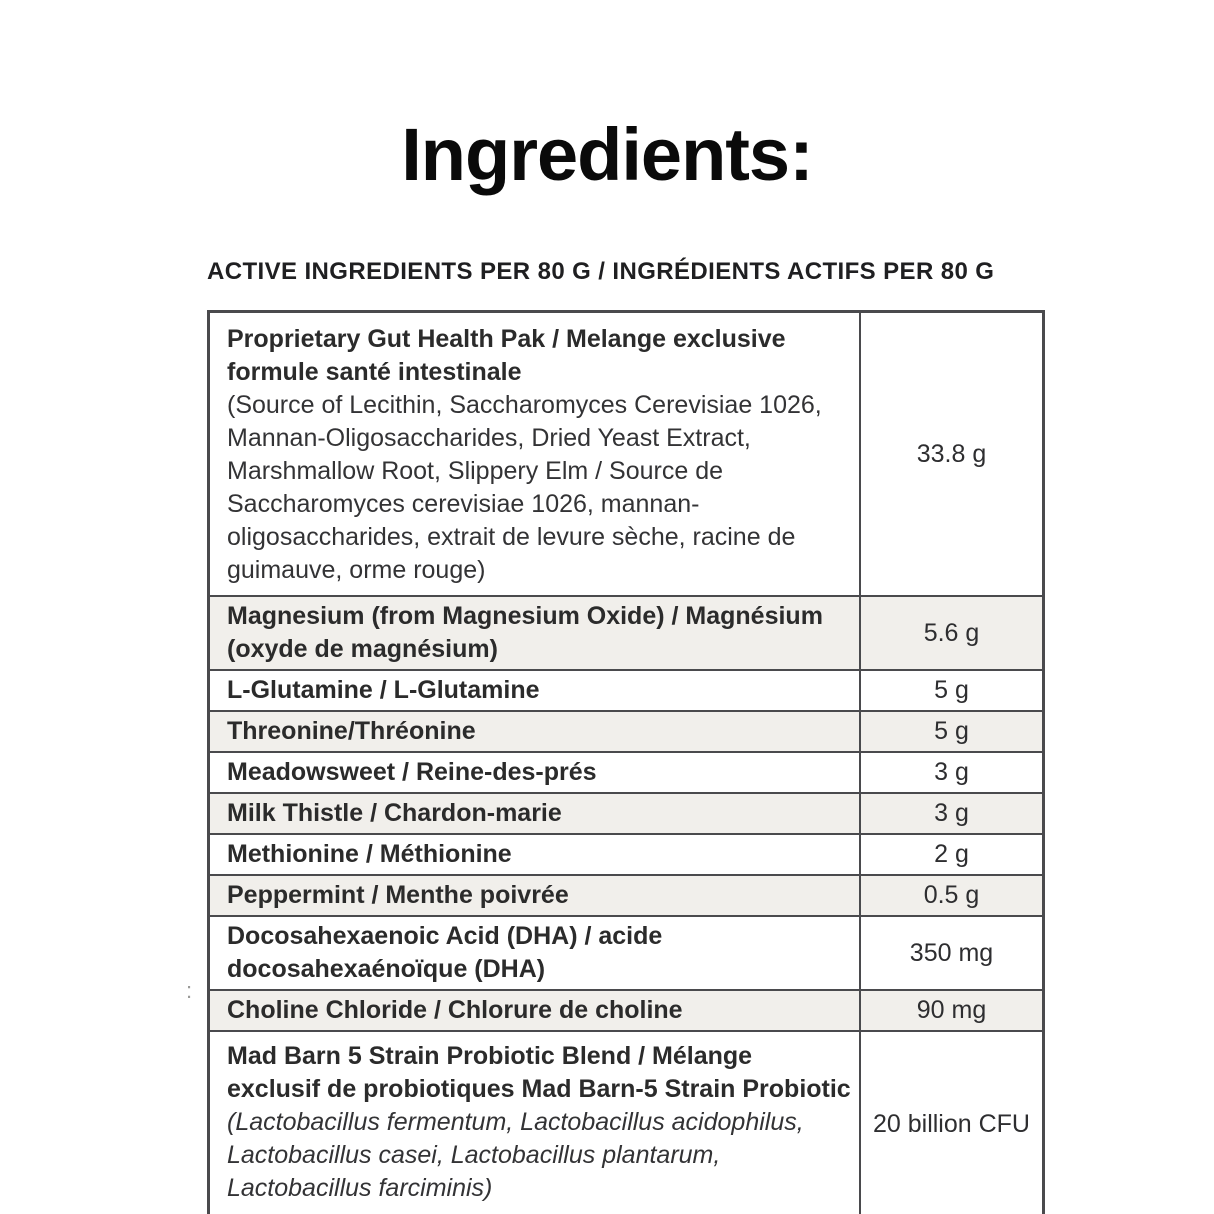 The height and width of the screenshot is (1214, 1214). What do you see at coordinates (351, 731) in the screenshot?
I see `ingredient-name-segment: Threonine/Thréonine` at bounding box center [351, 731].